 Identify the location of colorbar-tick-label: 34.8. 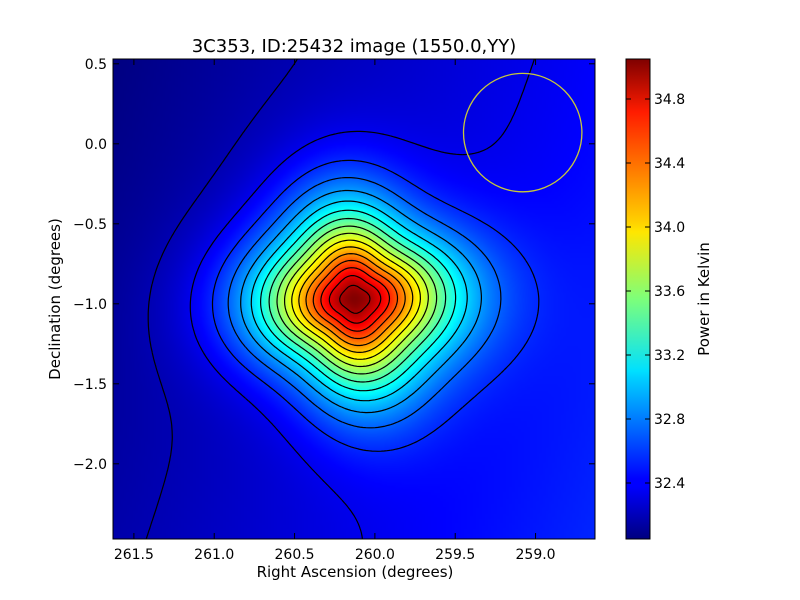
(669, 100).